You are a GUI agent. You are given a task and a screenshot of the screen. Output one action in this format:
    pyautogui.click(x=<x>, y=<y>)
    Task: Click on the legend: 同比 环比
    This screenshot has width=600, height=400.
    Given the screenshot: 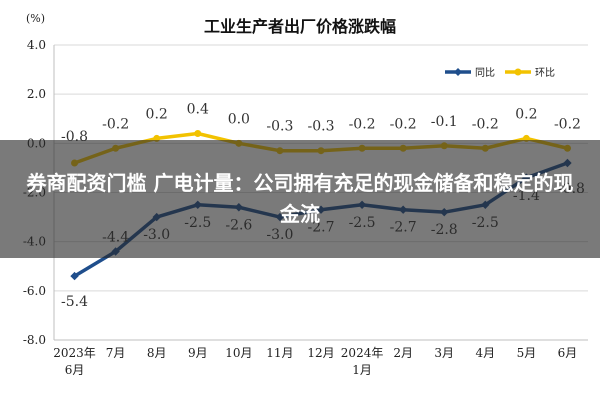 What is the action you would take?
    pyautogui.click(x=500, y=73)
    